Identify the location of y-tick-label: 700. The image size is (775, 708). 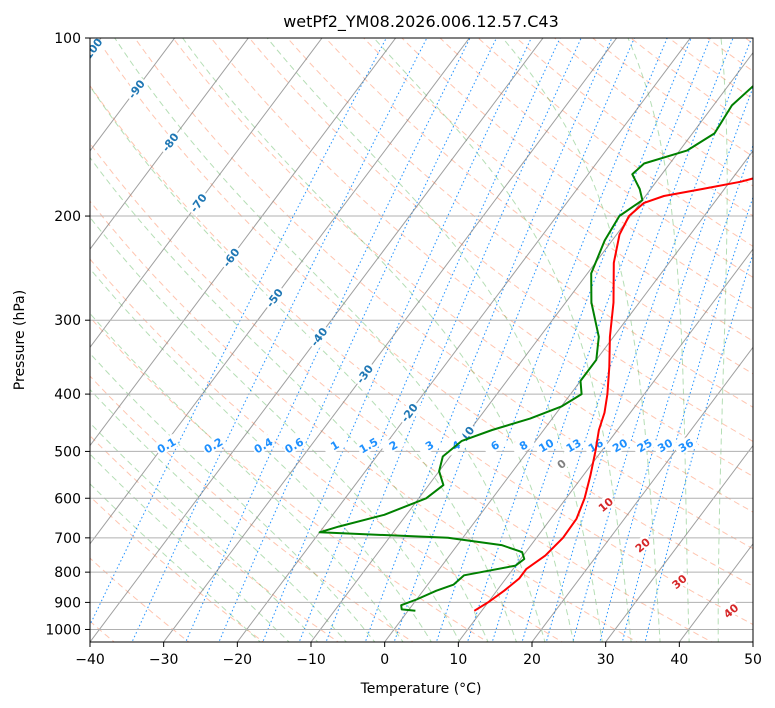
(67, 539).